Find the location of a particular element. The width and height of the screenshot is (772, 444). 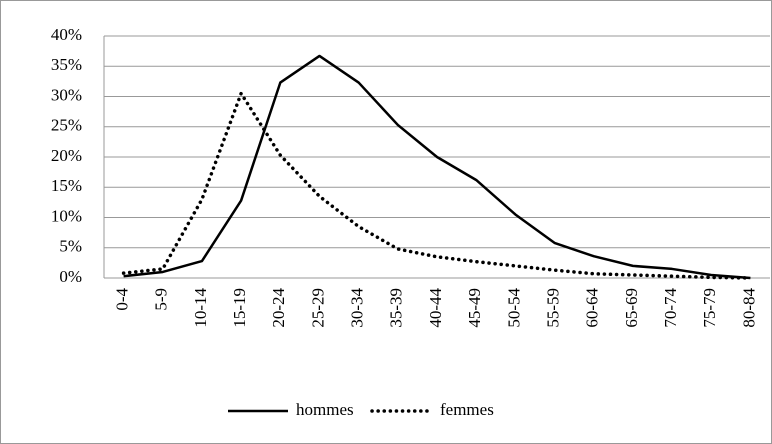

x-tick-label: 60-64 is located at coordinates (592, 308).